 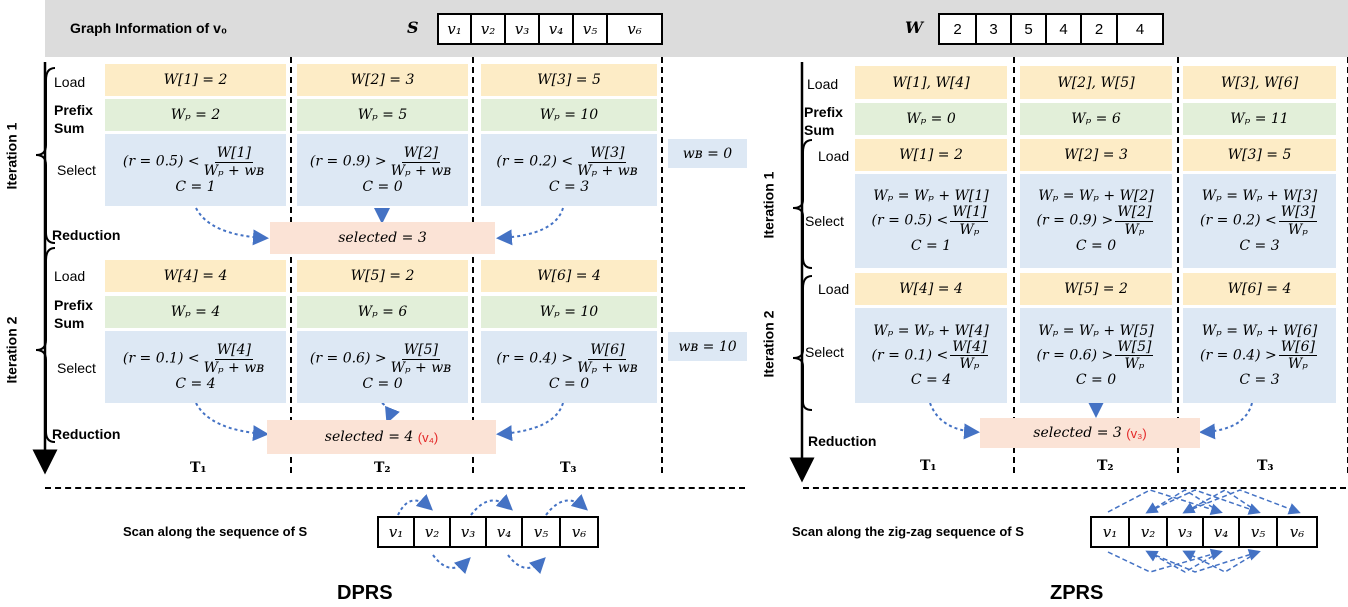 I want to click on dprs-prefix-label: Prefix, so click(x=73, y=110).